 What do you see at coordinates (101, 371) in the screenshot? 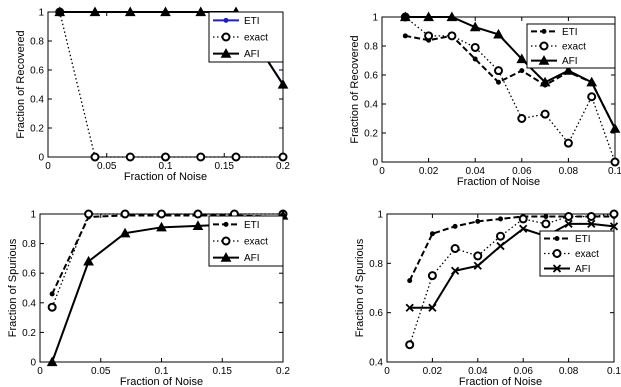
I see `x-tick-label: 0.05` at bounding box center [101, 371].